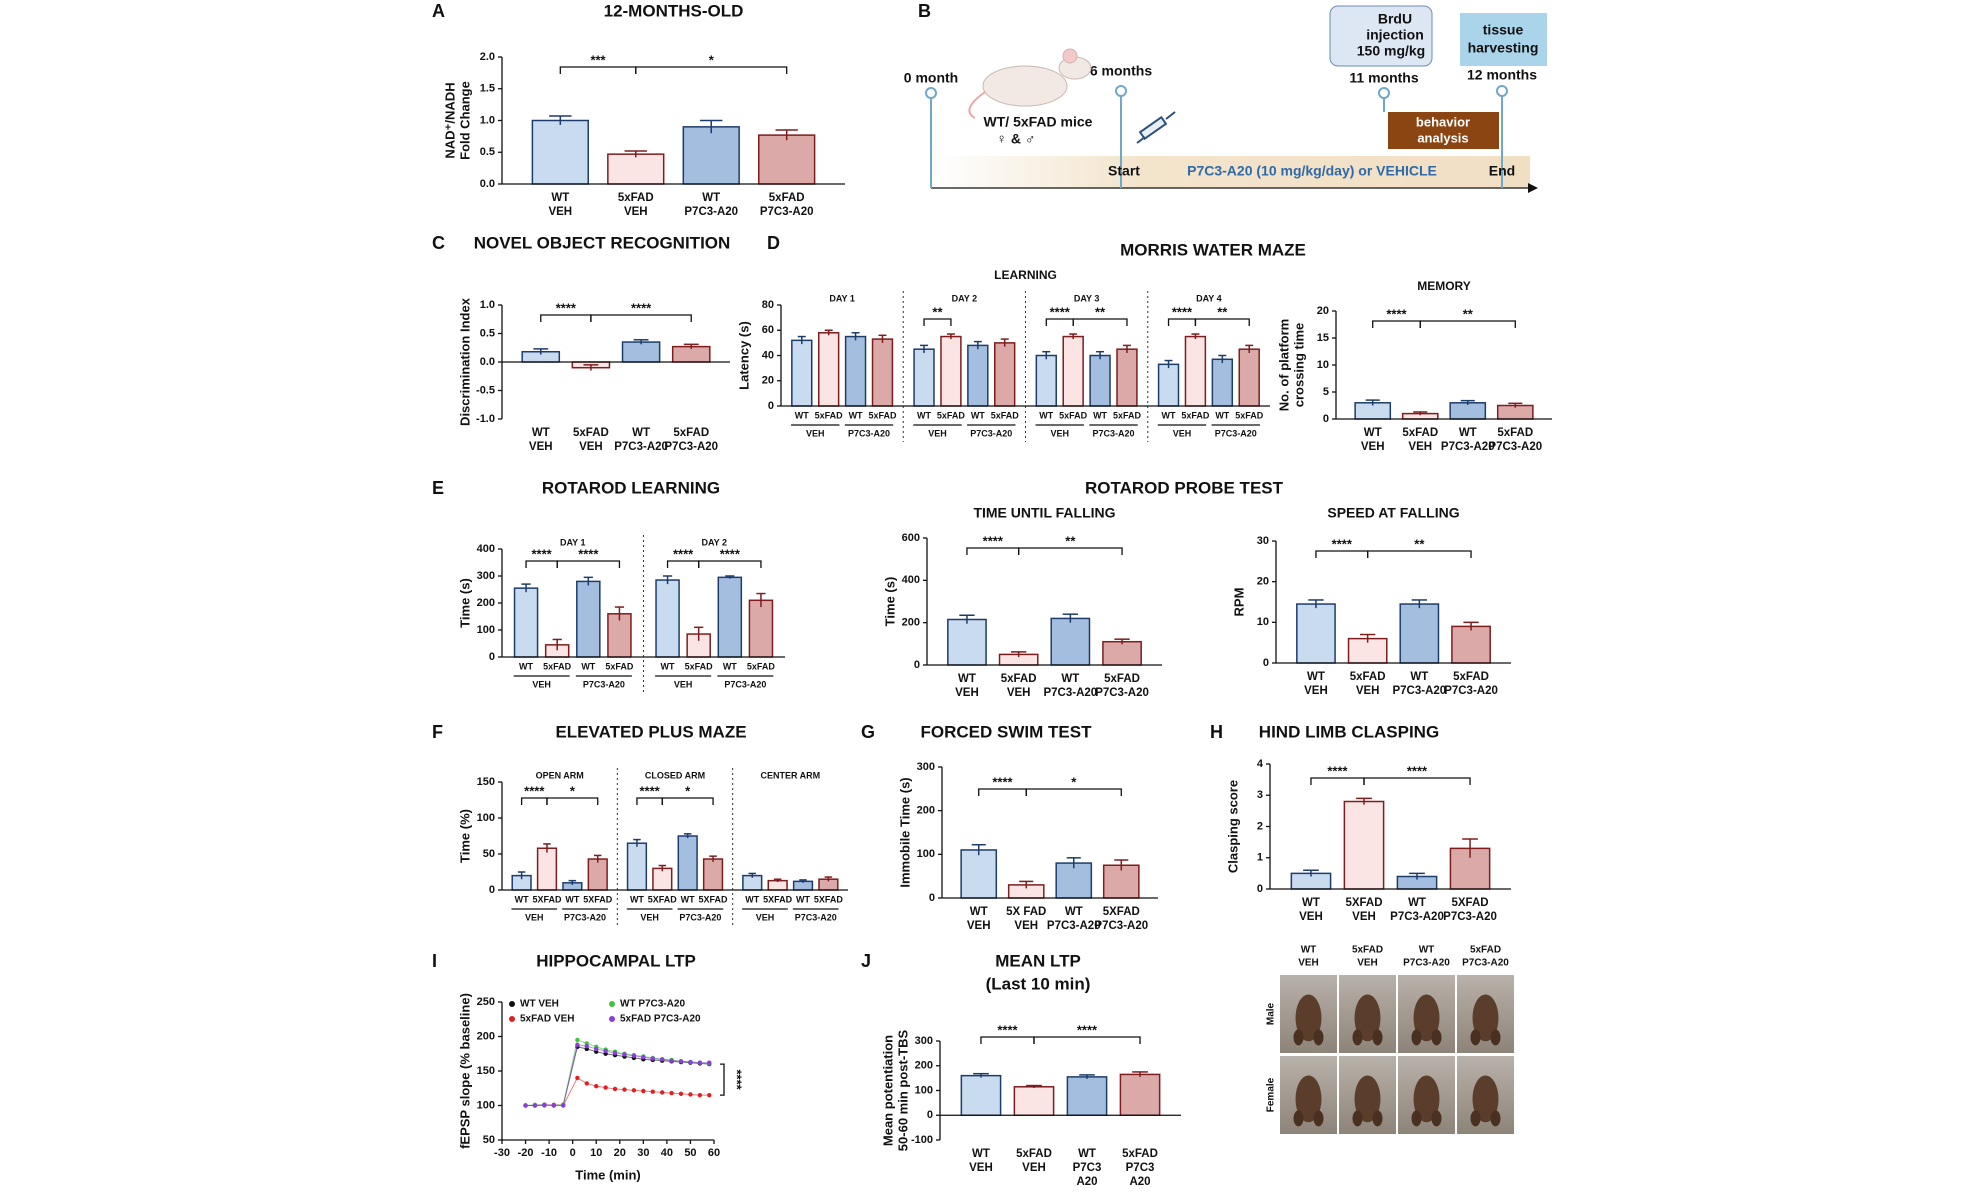 This screenshot has width=1980, height=1200. Describe the element at coordinates (631, 487) in the screenshot. I see `chart-title: ROTAROD LEARNING` at that location.